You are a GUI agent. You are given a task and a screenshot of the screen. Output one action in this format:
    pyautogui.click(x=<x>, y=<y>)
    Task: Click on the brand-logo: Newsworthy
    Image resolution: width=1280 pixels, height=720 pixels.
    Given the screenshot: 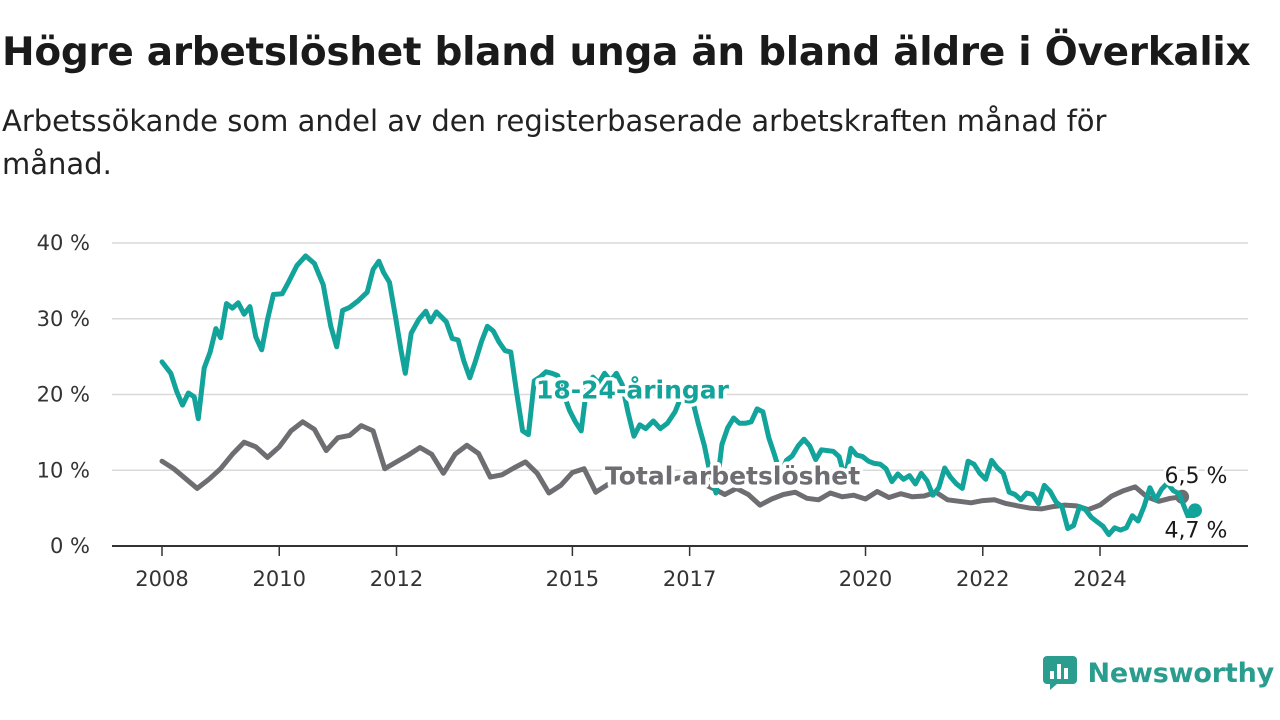 What is the action you would take?
    pyautogui.click(x=1158, y=673)
    